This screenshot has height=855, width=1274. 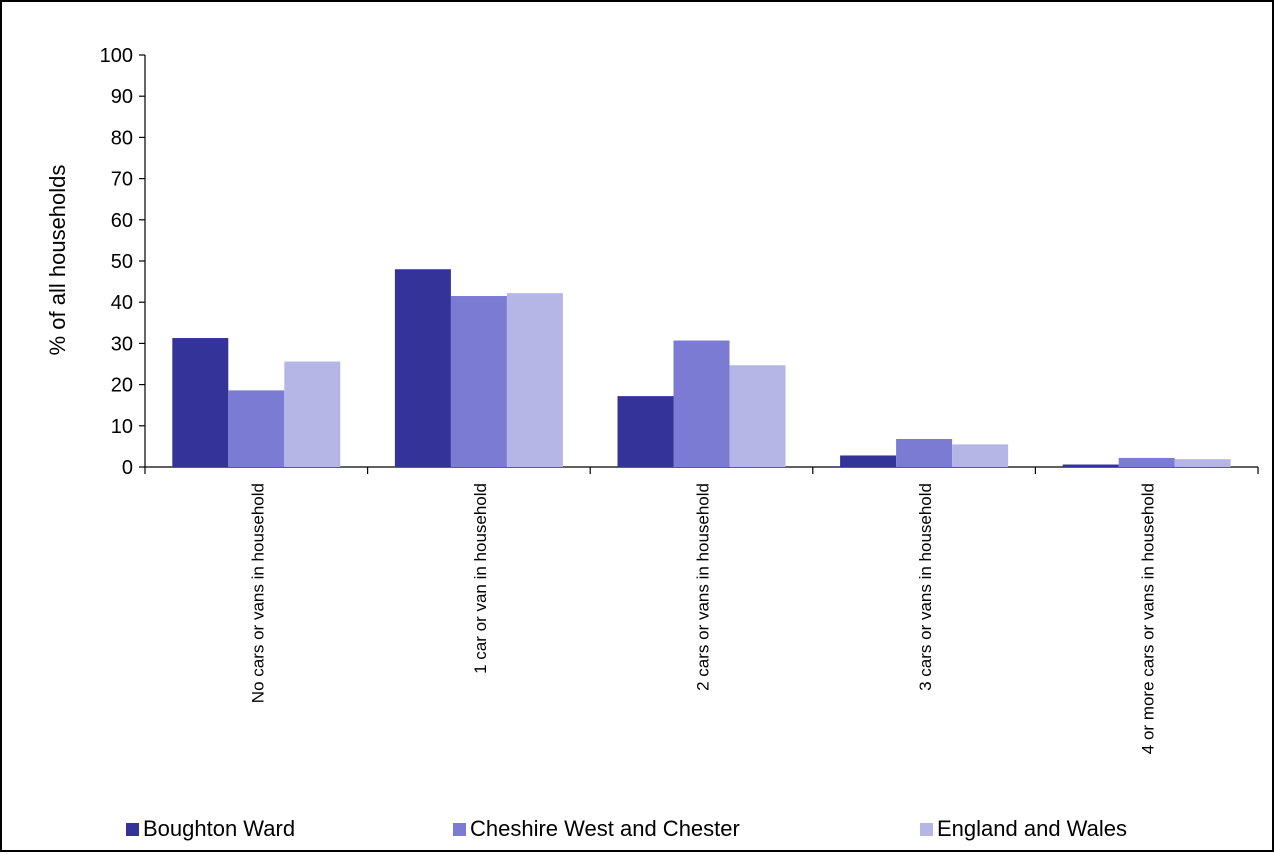 What do you see at coordinates (122, 262) in the screenshot?
I see `y-tick-label: 50` at bounding box center [122, 262].